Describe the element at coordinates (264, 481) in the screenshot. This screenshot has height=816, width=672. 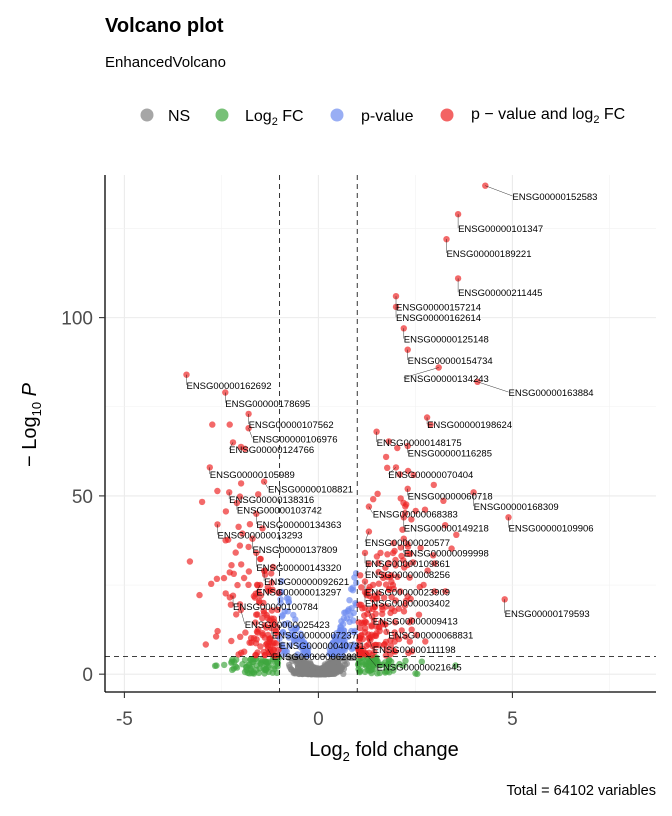
I see `point-ENSG00000108821` at that location.